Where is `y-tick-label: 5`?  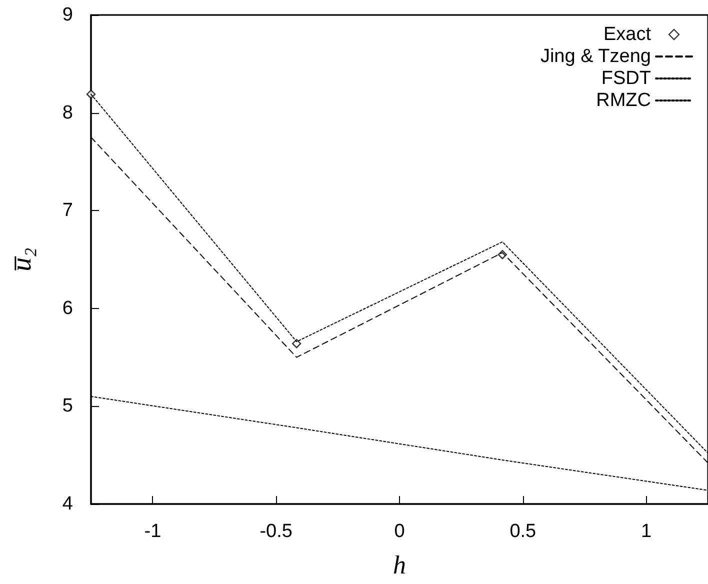 y-tick-label: 5 is located at coordinates (67, 406).